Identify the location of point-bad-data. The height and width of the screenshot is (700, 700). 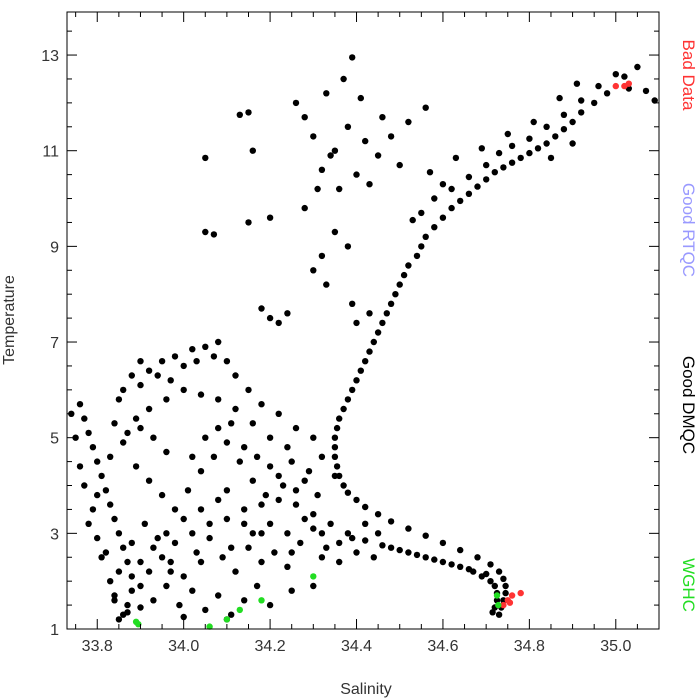
(628, 83).